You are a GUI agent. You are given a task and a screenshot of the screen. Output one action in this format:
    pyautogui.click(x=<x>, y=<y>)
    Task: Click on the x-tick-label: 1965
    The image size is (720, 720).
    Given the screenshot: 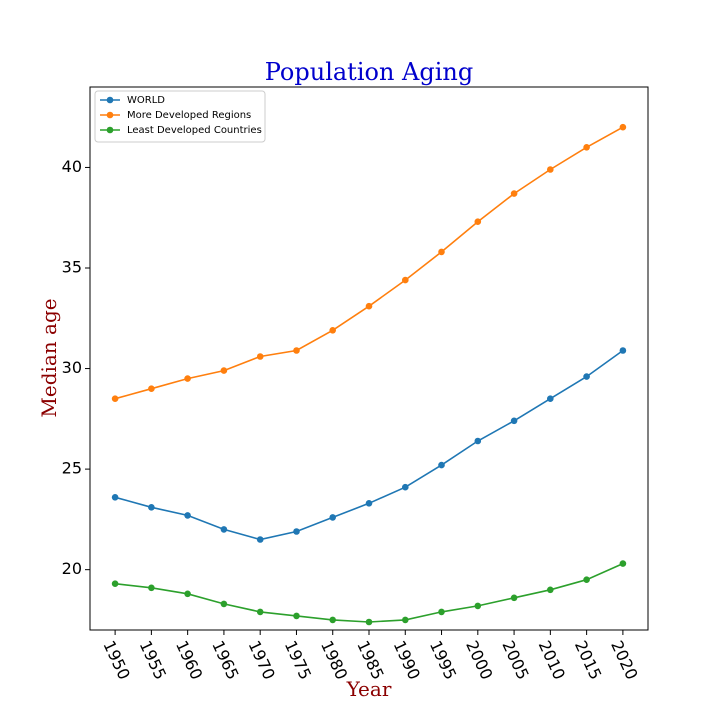 What is the action you would take?
    pyautogui.click(x=225, y=660)
    